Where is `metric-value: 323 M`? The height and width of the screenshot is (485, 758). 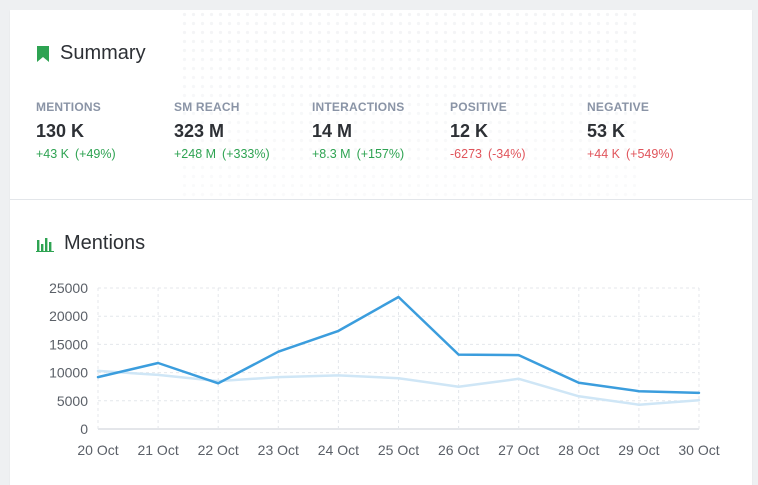
metric-value: 323 M is located at coordinates (199, 131).